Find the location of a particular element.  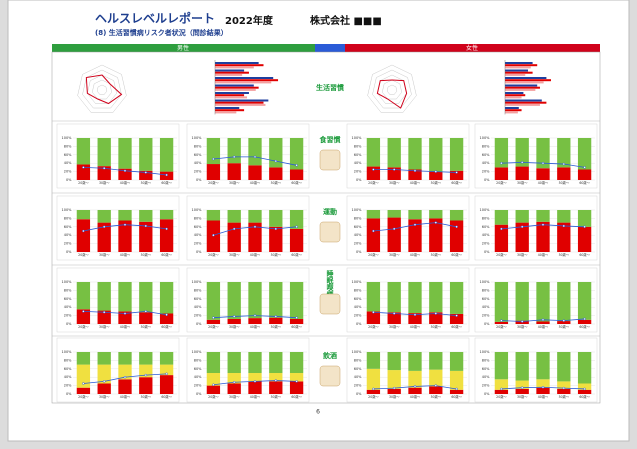

y-tick-label: 0% is located at coordinates (69, 180).